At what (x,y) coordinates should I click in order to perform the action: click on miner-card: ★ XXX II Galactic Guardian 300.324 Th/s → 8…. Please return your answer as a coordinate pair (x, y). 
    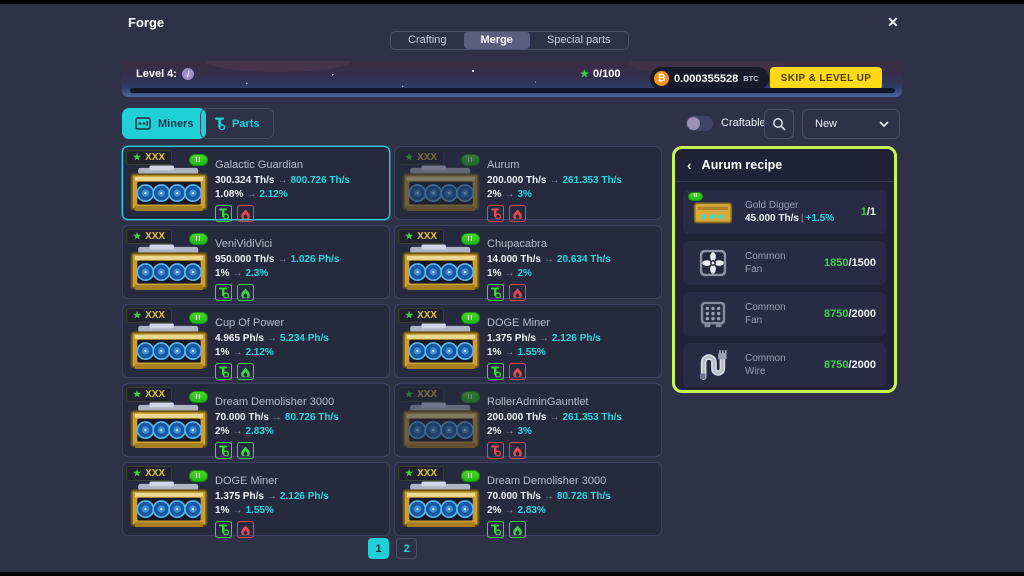
    Looking at the image, I should click on (256, 184).